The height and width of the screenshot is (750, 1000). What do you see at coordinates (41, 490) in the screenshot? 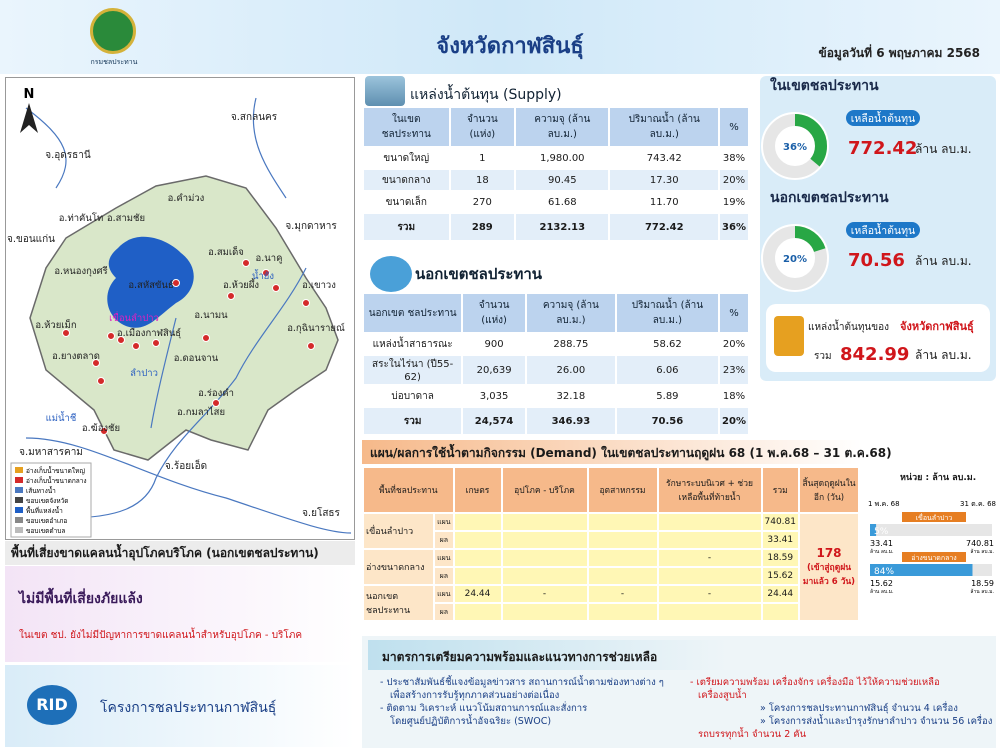
I see `legend-label: เส้นทางน้ำ` at bounding box center [41, 490].